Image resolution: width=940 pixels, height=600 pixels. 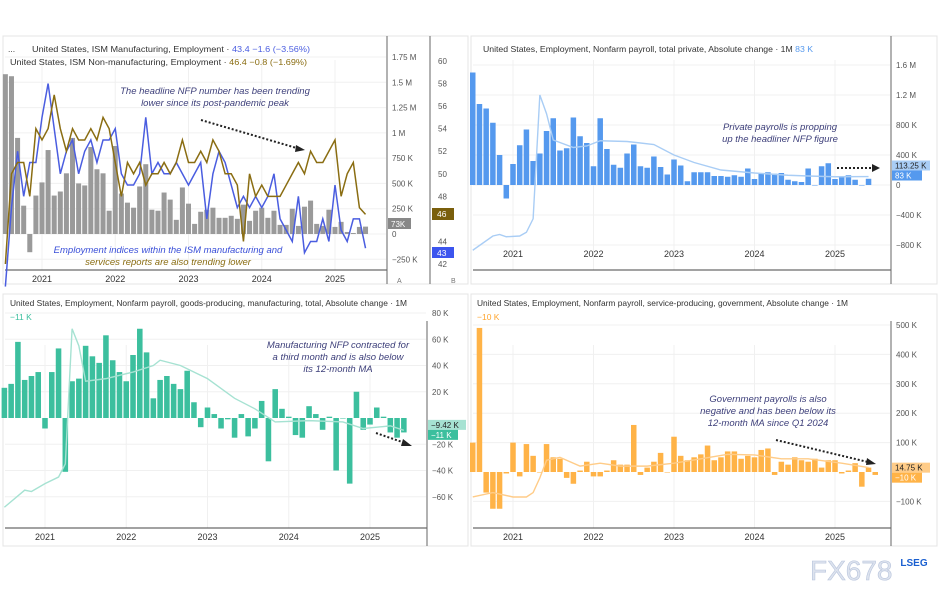 I want to click on y-tick-label: 1.75 M, so click(x=404, y=57).